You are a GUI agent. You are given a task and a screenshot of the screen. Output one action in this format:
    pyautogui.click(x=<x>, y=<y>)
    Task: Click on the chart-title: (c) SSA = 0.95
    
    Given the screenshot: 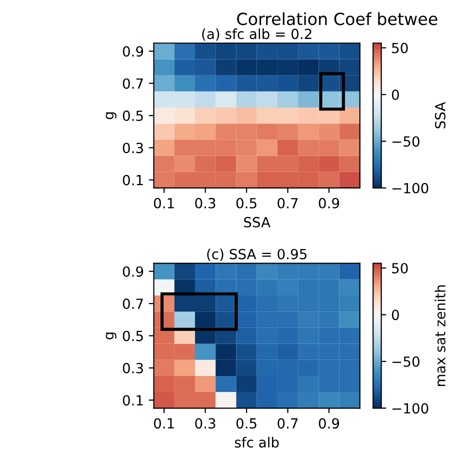 What is the action you would take?
    pyautogui.click(x=256, y=254)
    